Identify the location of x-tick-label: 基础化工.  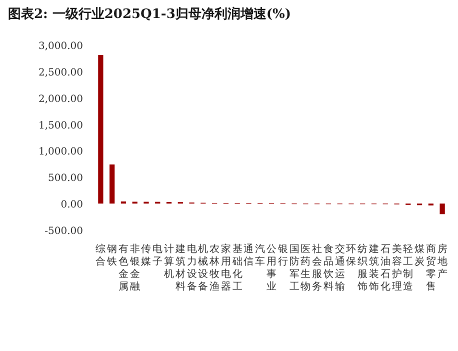
(236, 267).